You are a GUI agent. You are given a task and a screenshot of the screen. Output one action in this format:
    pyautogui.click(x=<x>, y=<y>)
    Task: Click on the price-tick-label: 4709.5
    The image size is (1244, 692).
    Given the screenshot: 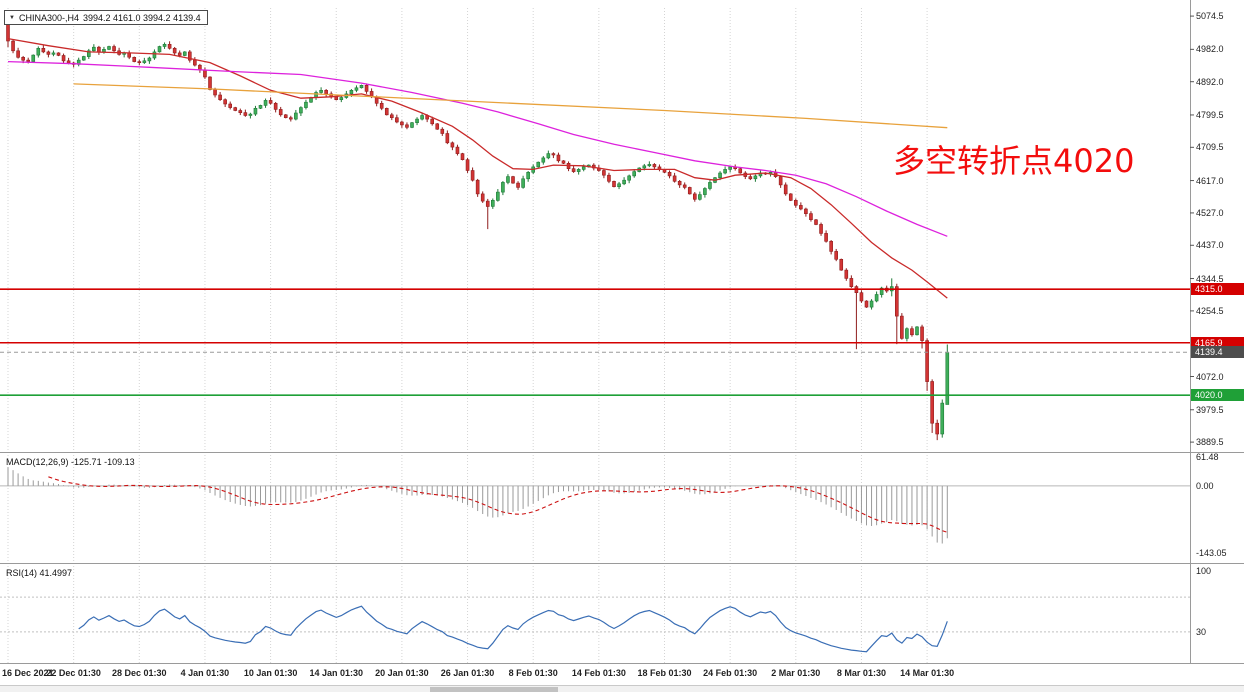 What is the action you would take?
    pyautogui.click(x=1210, y=147)
    